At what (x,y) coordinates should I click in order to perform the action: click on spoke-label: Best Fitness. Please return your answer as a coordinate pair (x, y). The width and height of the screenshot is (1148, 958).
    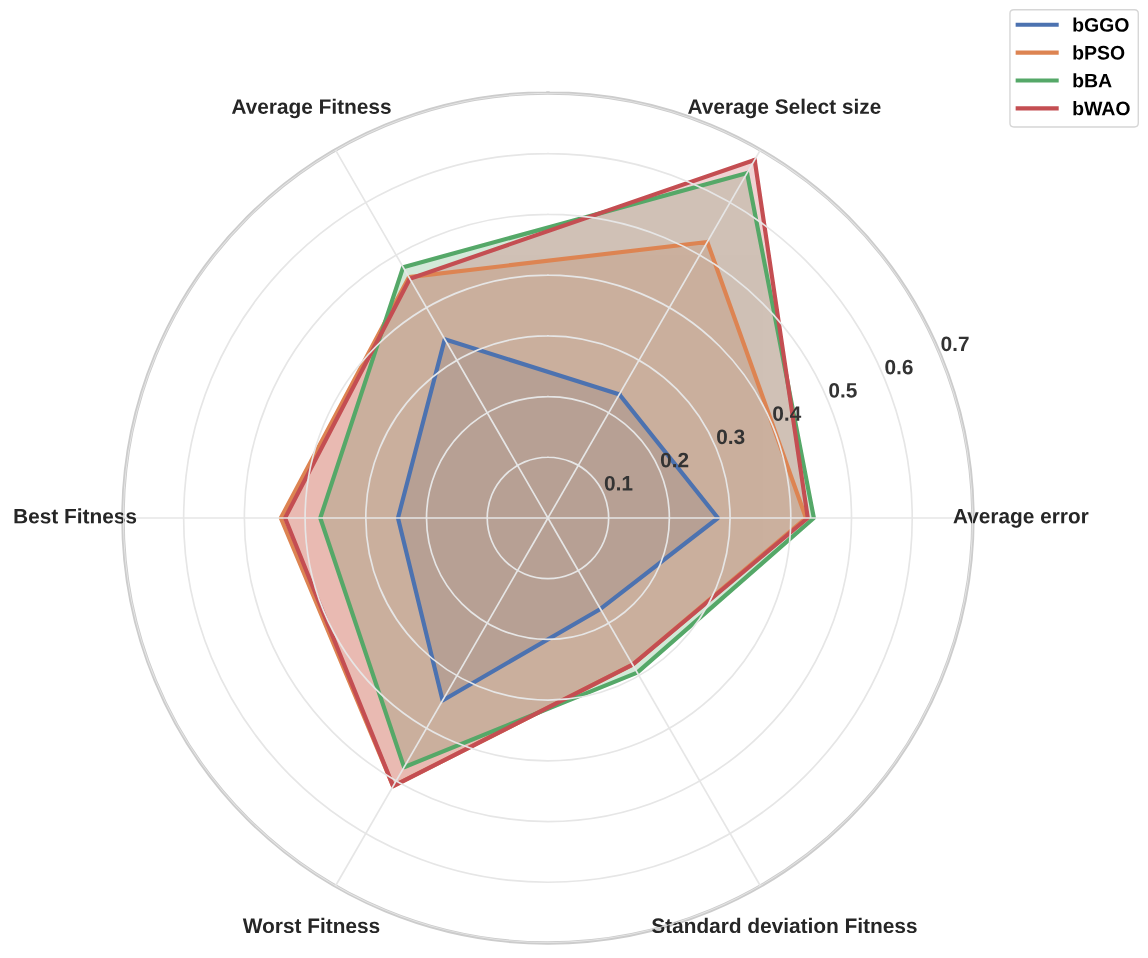
    Looking at the image, I should click on (75, 516).